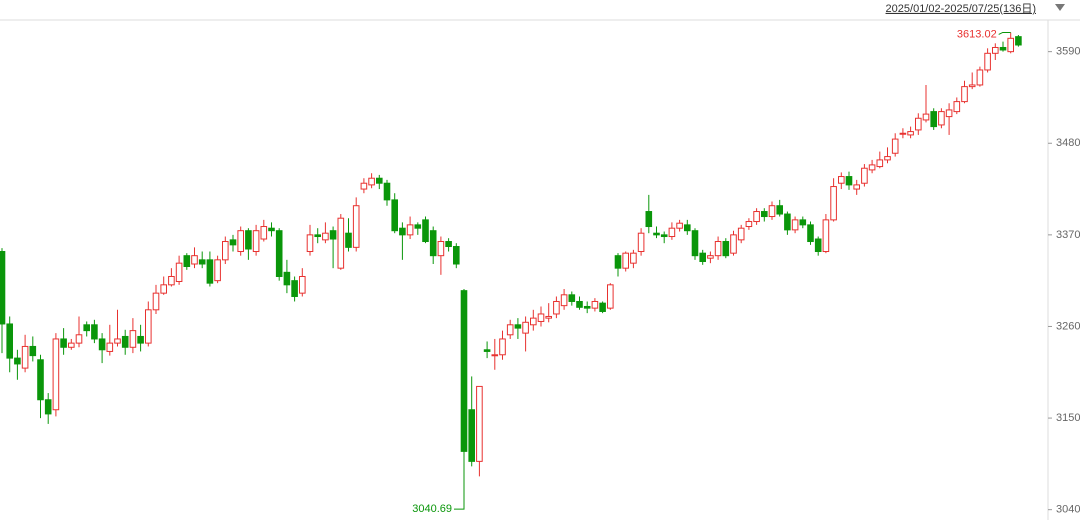  I want to click on period-label: 2025/01/02-2025/07/25(136日), so click(961, 9).